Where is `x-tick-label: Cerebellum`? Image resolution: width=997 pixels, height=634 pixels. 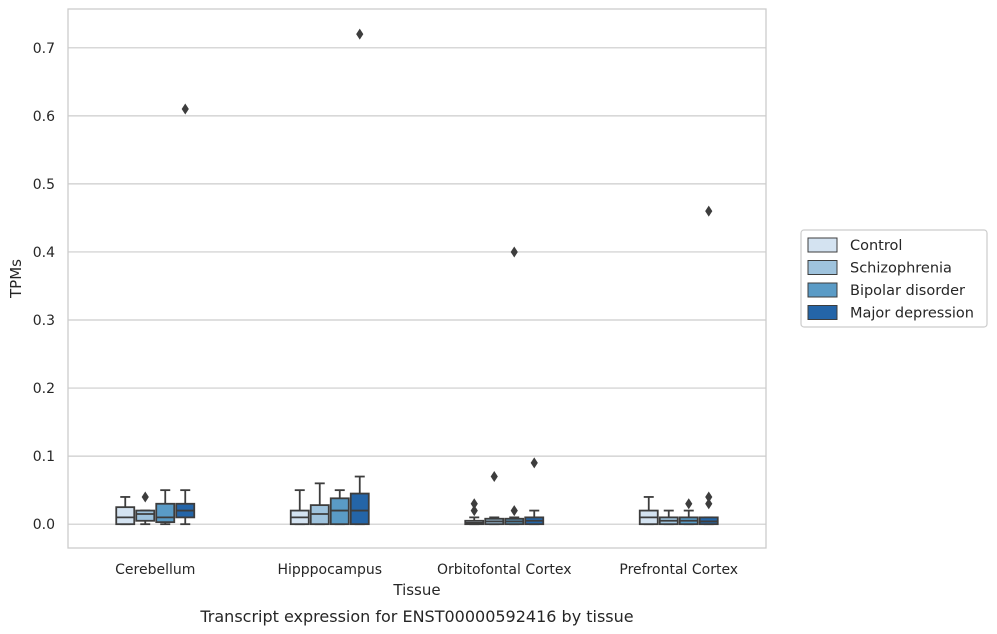
x-tick-label: Cerebellum is located at coordinates (155, 570).